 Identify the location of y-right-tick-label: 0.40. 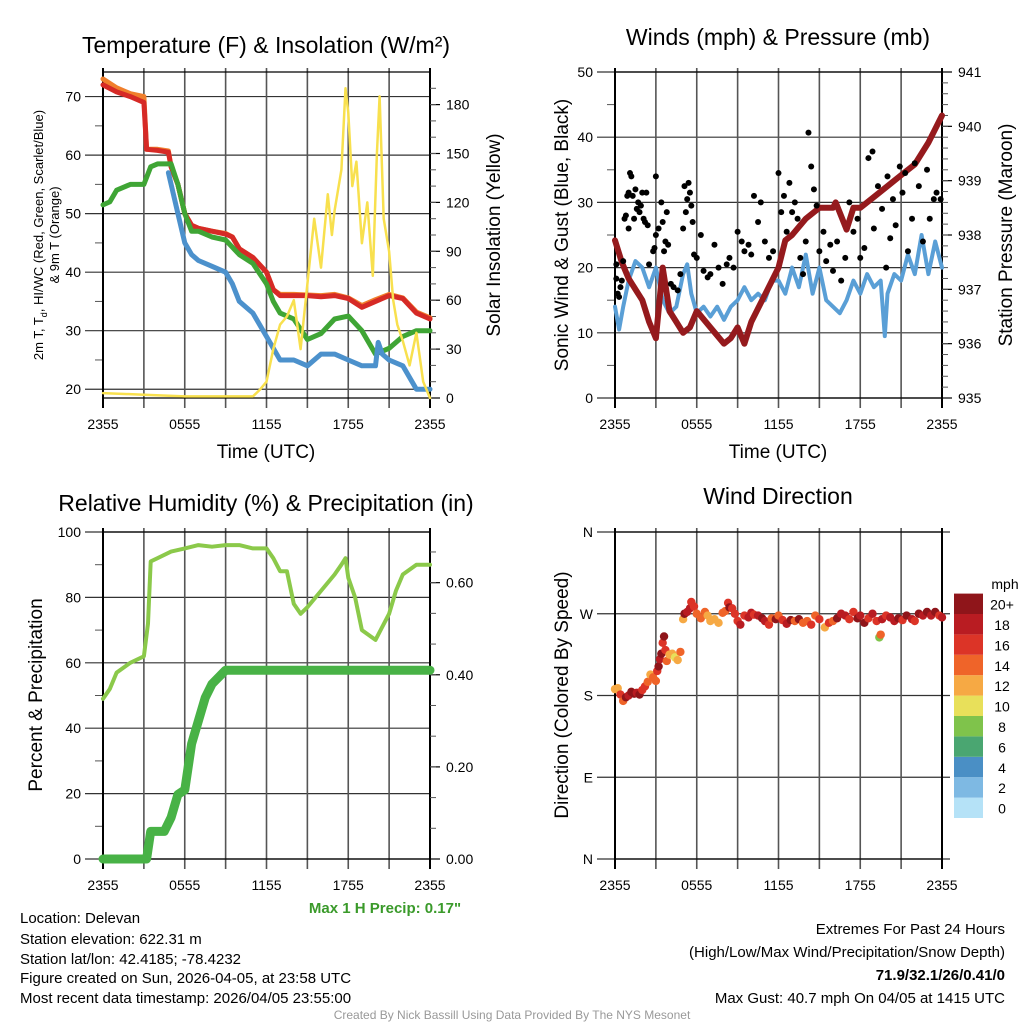
(459, 675).